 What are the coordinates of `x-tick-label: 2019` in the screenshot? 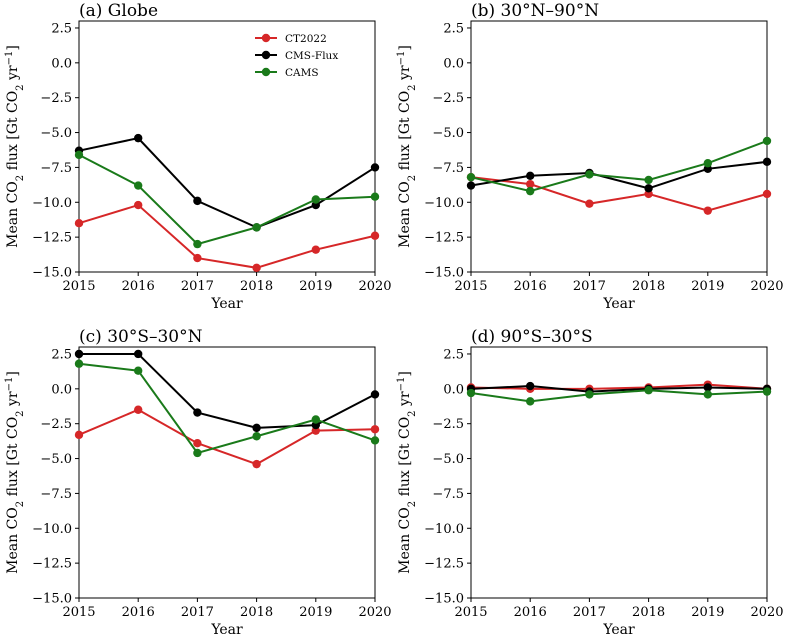 It's located at (707, 612).